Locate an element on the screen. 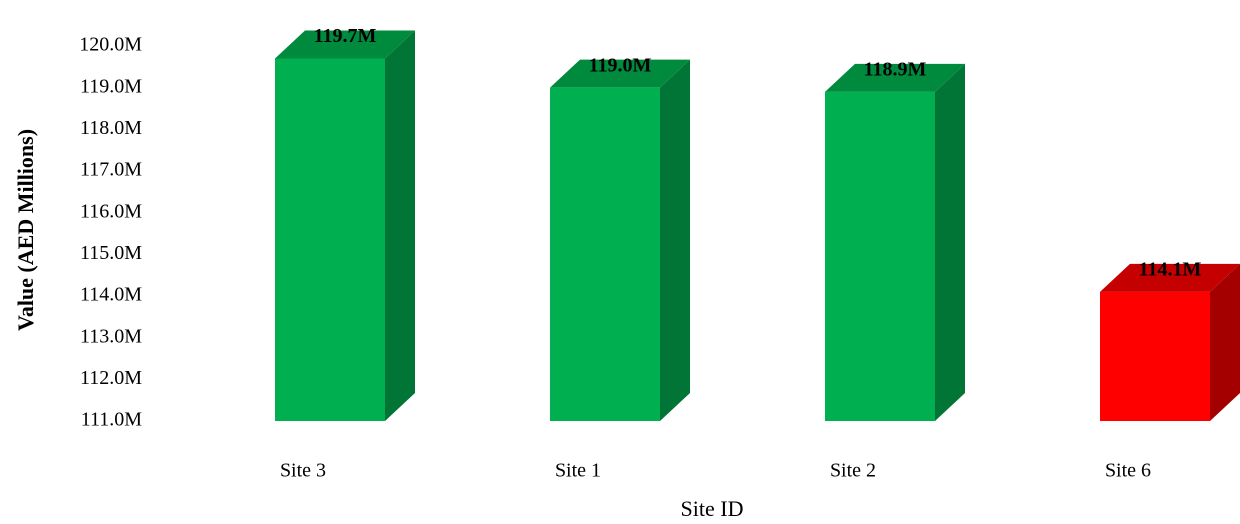 Image resolution: width=1240 pixels, height=524 pixels. y-axis-title: Value (AED Millions) is located at coordinates (25, 230).